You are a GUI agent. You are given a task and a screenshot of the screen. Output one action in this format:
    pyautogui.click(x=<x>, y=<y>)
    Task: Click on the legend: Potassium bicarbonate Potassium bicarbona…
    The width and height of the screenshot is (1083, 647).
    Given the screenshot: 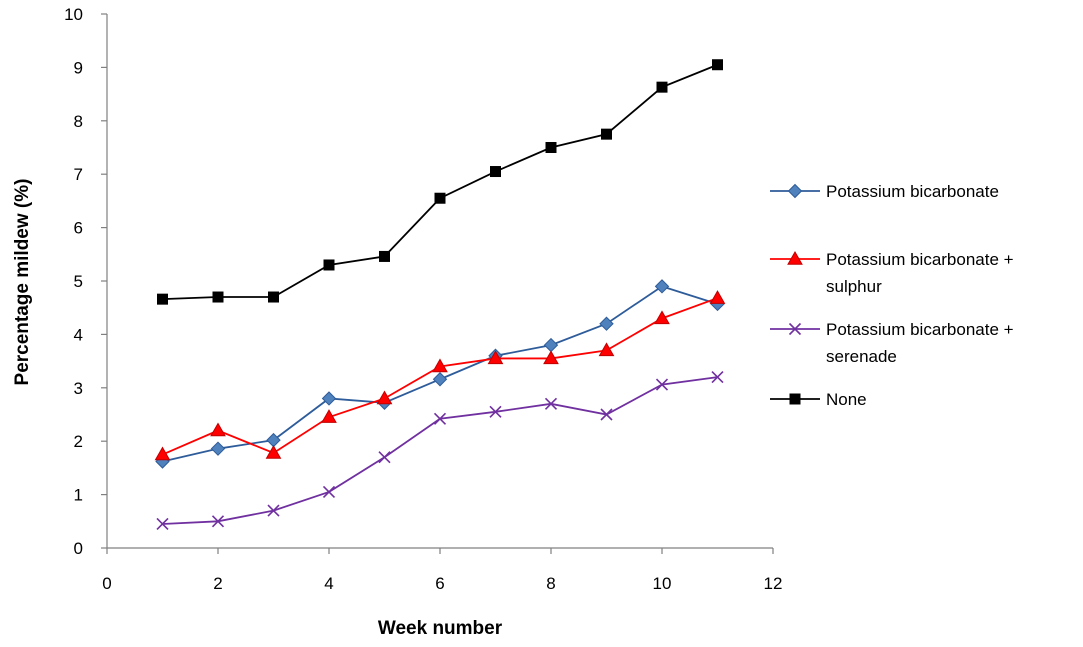 What is the action you would take?
    pyautogui.click(x=892, y=295)
    